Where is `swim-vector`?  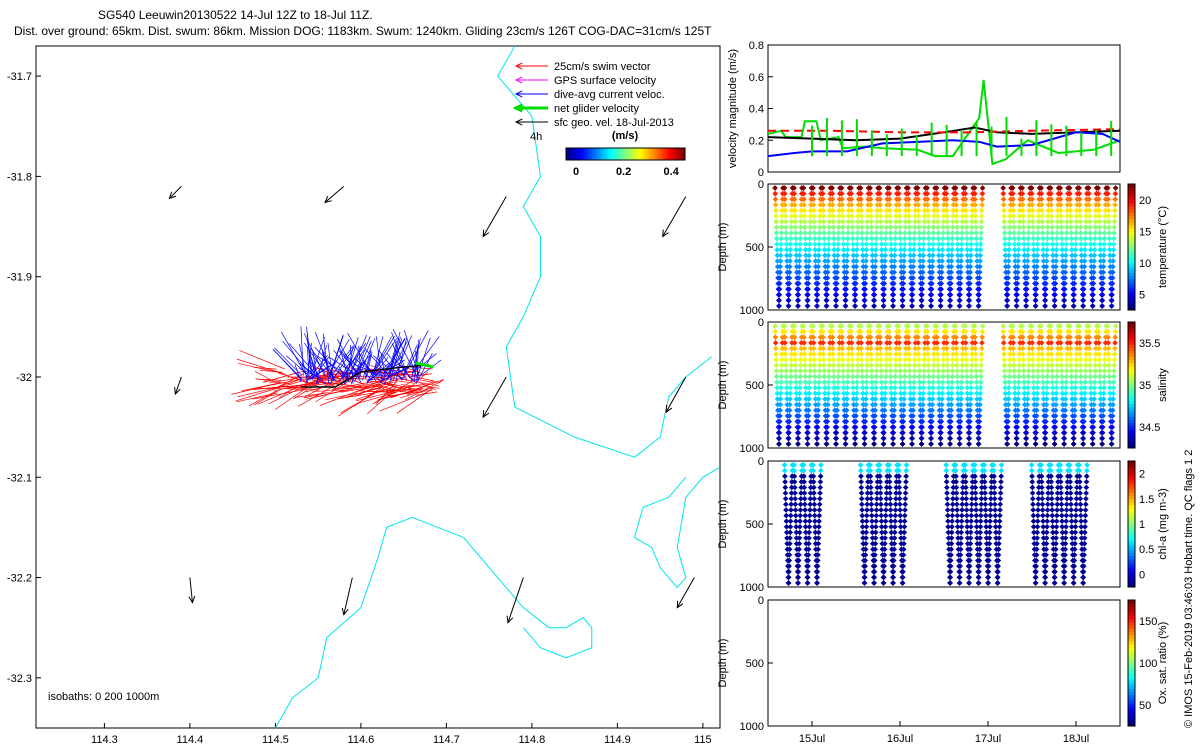 swim-vector is located at coordinates (273, 381).